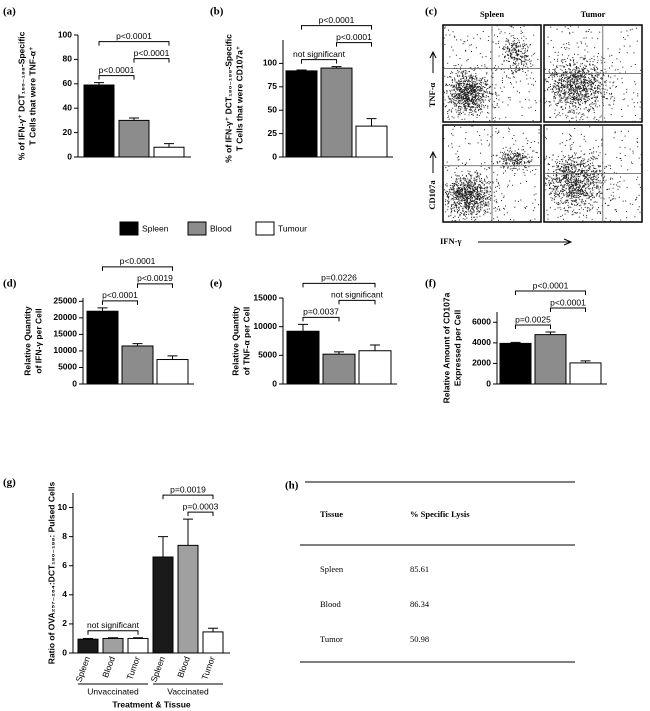 The image size is (650, 711). What do you see at coordinates (64, 565) in the screenshot?
I see `y-tick-label: 6` at bounding box center [64, 565].